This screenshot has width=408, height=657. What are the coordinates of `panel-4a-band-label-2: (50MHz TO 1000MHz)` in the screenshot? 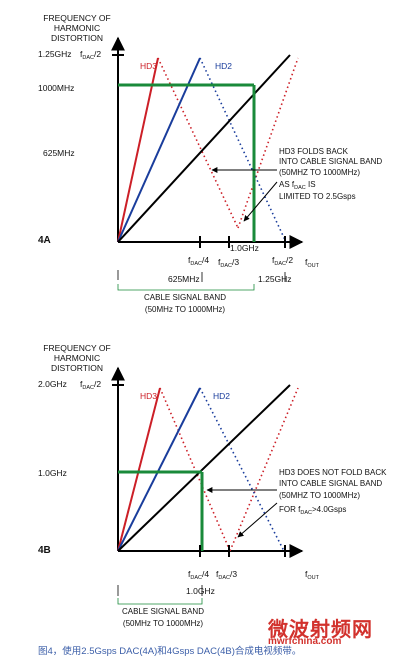 It's located at (185, 309).